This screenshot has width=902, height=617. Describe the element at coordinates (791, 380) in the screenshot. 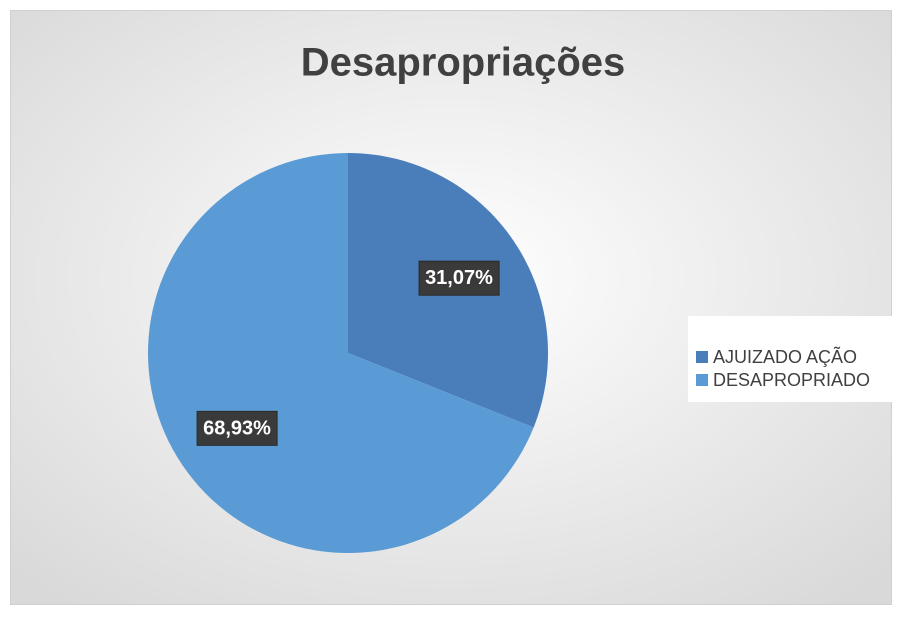

I see `legend-label: DESAPROPRIADO` at that location.